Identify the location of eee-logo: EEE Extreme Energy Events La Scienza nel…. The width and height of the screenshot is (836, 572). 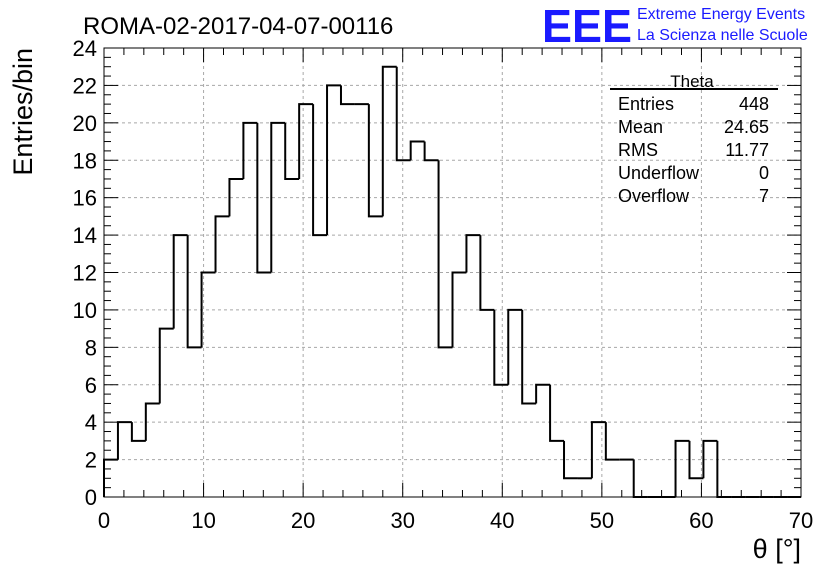
(675, 26).